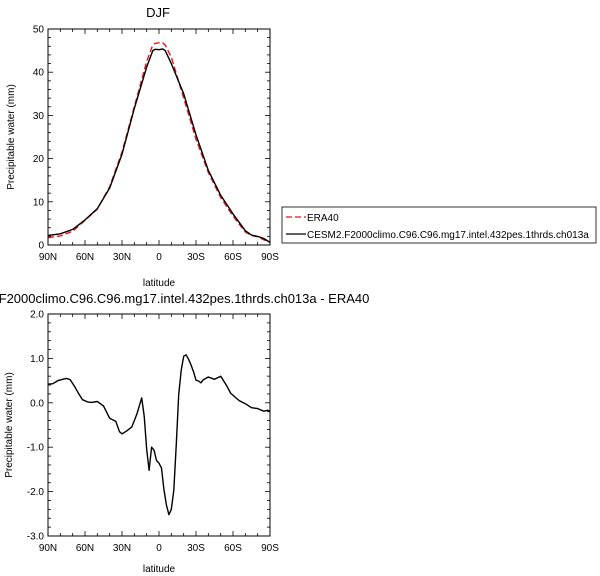 The image size is (600, 576). Describe the element at coordinates (11, 137) in the screenshot. I see `top-y-axis-label: Precipitable water (mm)` at that location.